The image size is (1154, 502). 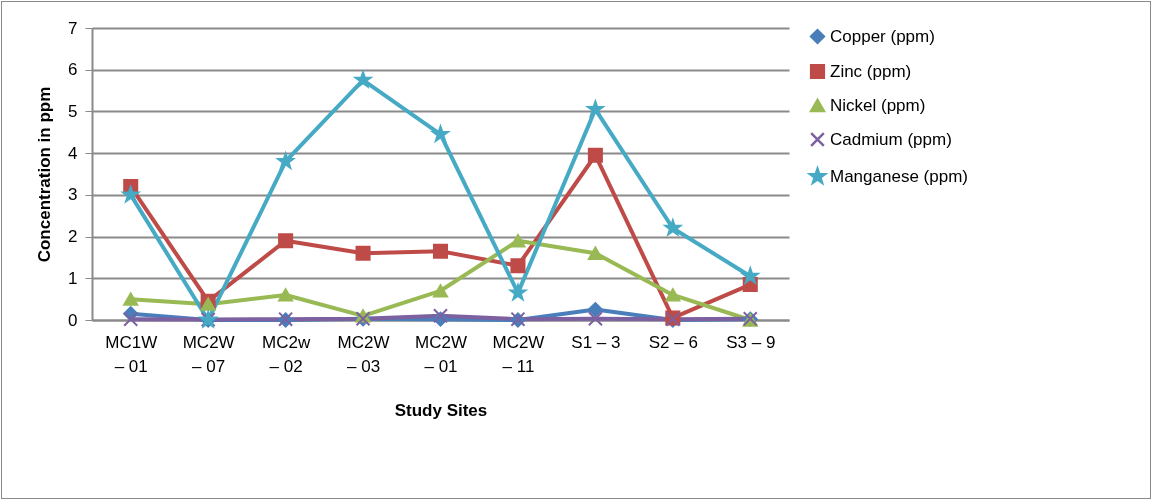 I want to click on legend-label: Manganese (ppm), so click(x=899, y=176).